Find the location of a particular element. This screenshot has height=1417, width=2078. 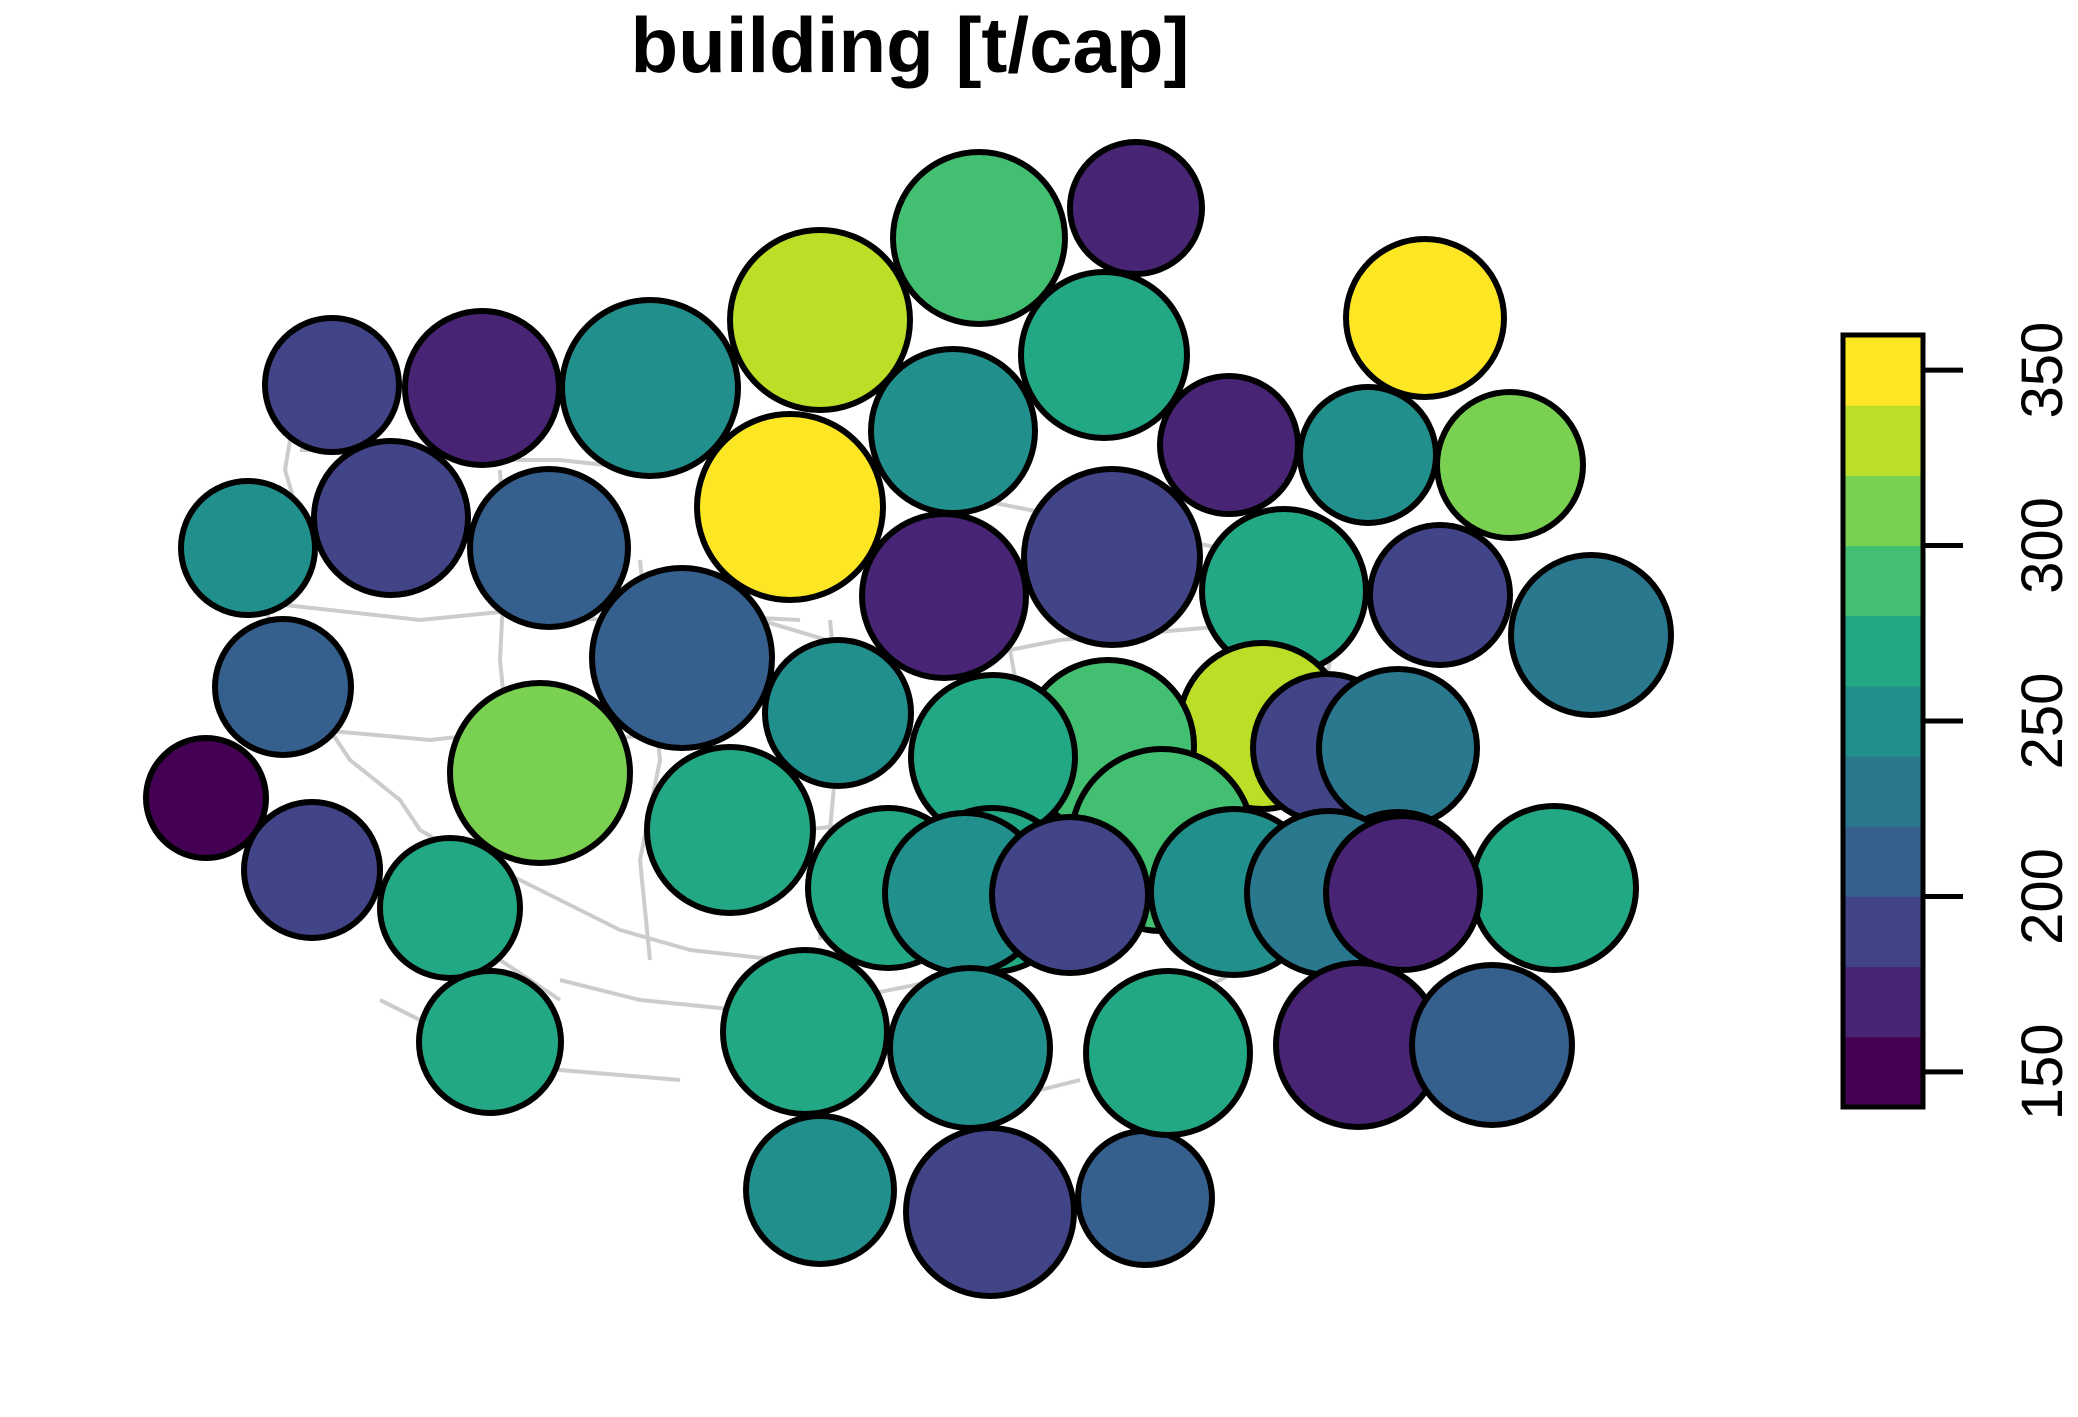

legend-tick-label: 150 is located at coordinates (2042, 1072).